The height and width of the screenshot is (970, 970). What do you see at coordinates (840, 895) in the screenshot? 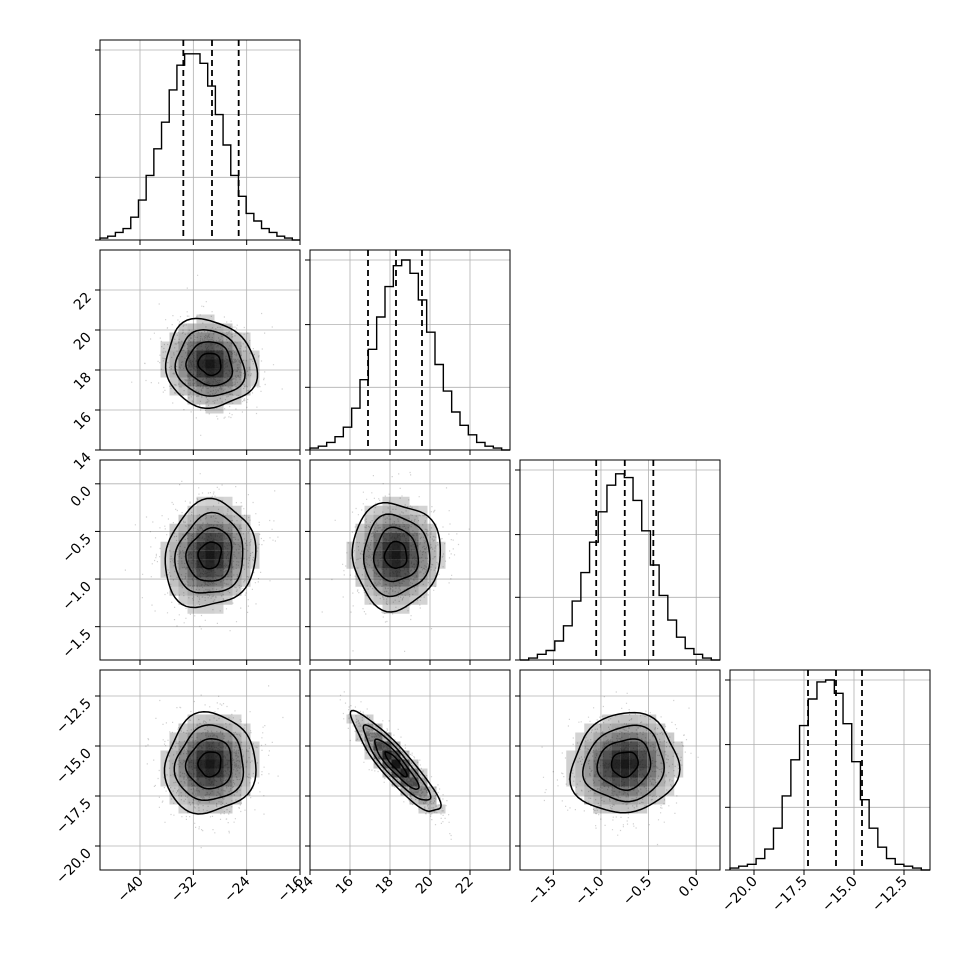
I see `x-tick-label-3-2: −15.0` at bounding box center [840, 895].